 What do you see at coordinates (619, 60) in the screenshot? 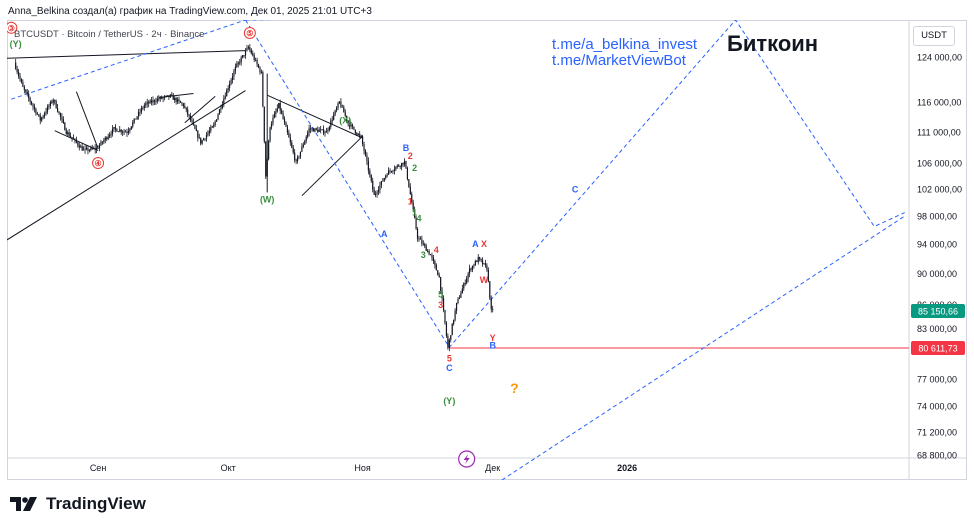
I see `telegram-link-2: t.me/MarketViewBot` at bounding box center [619, 60].